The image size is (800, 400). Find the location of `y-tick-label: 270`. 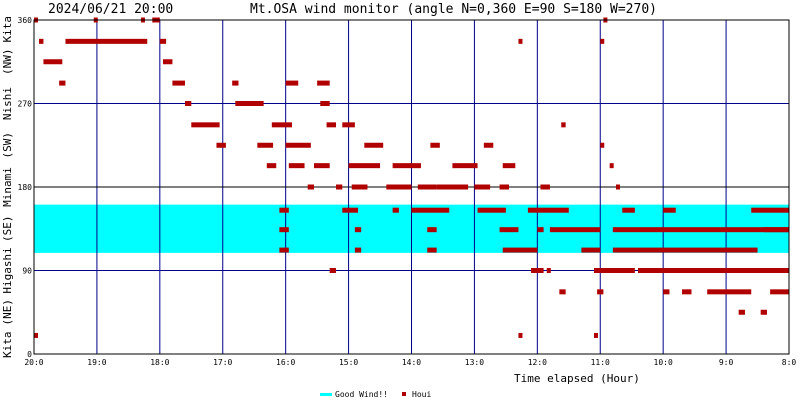

y-tick-label: 270 is located at coordinates (25, 104).